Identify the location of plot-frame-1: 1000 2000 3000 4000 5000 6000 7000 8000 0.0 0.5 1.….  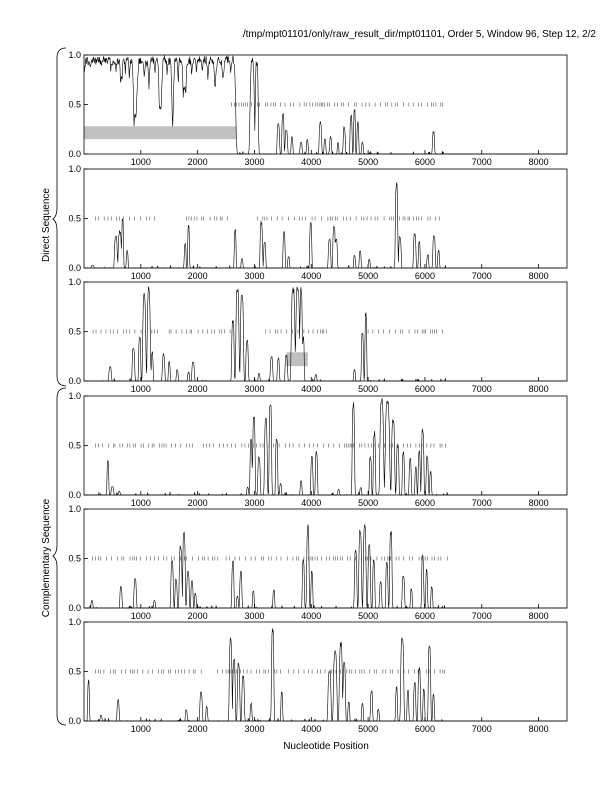
(318, 108).